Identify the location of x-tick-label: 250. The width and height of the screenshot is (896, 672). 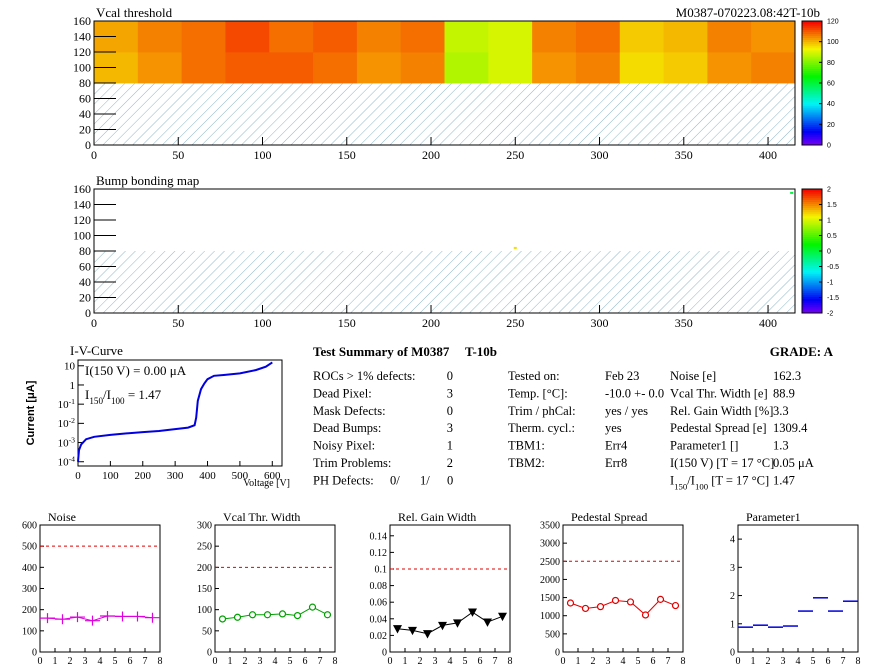
(515, 323).